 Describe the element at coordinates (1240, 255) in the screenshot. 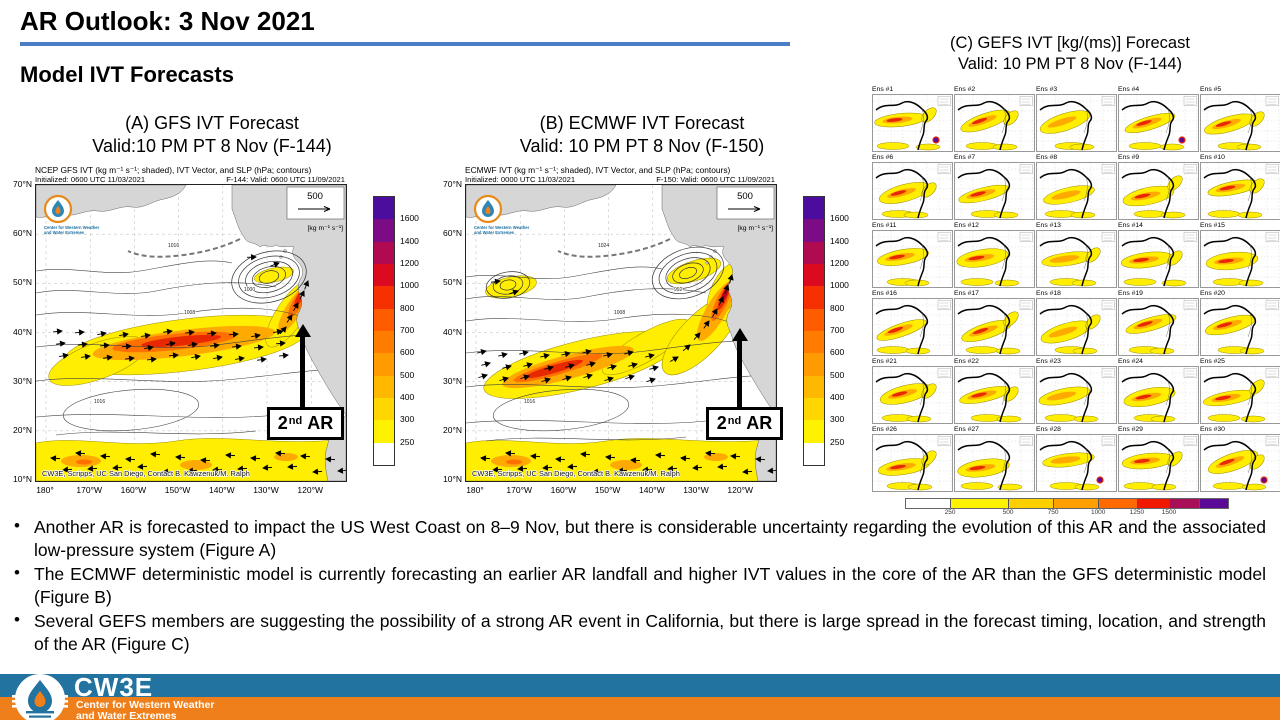

I see `gefs-member-panel: Ens #15` at that location.